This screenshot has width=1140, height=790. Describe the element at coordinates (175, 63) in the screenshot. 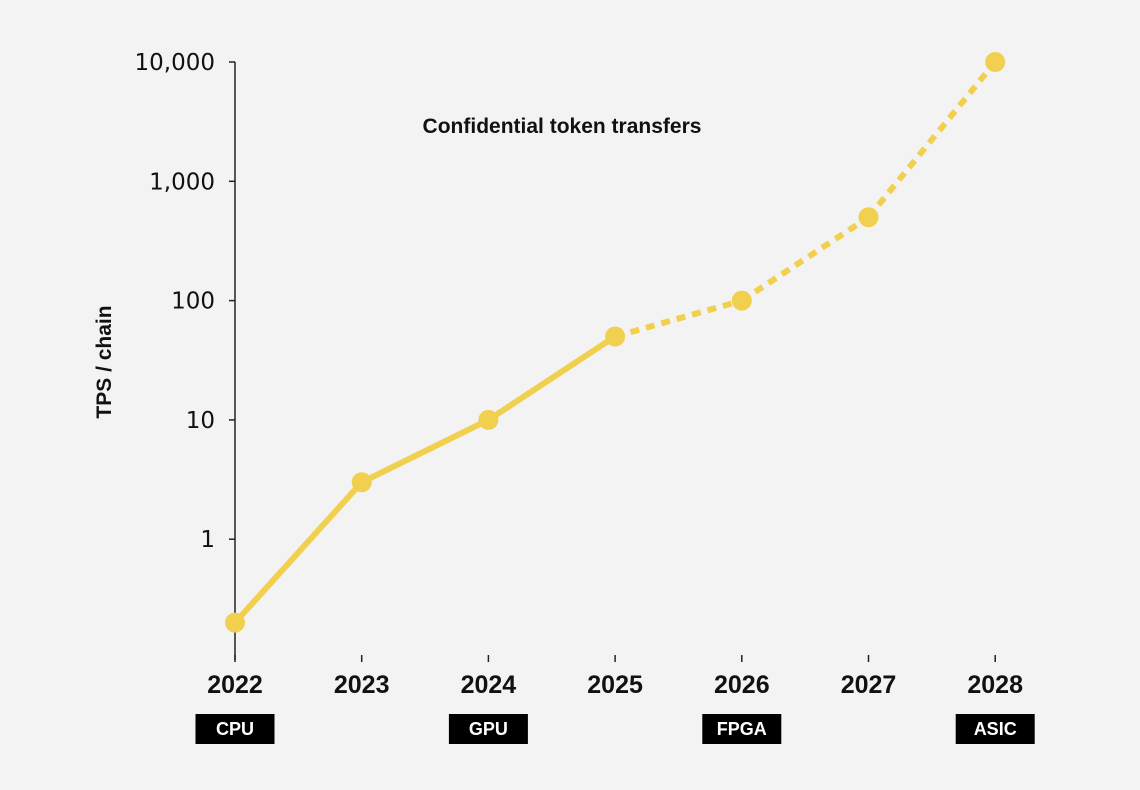

I see `y-tick-label: 10,000` at that location.